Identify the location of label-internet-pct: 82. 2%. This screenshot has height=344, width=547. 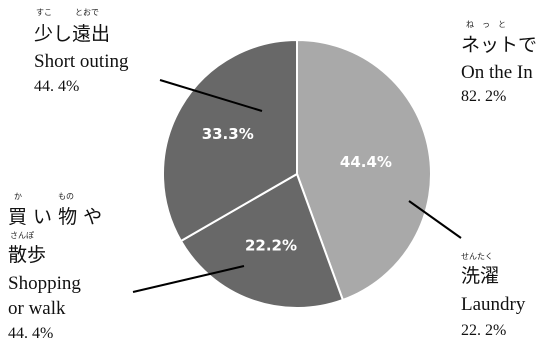
(483, 96).